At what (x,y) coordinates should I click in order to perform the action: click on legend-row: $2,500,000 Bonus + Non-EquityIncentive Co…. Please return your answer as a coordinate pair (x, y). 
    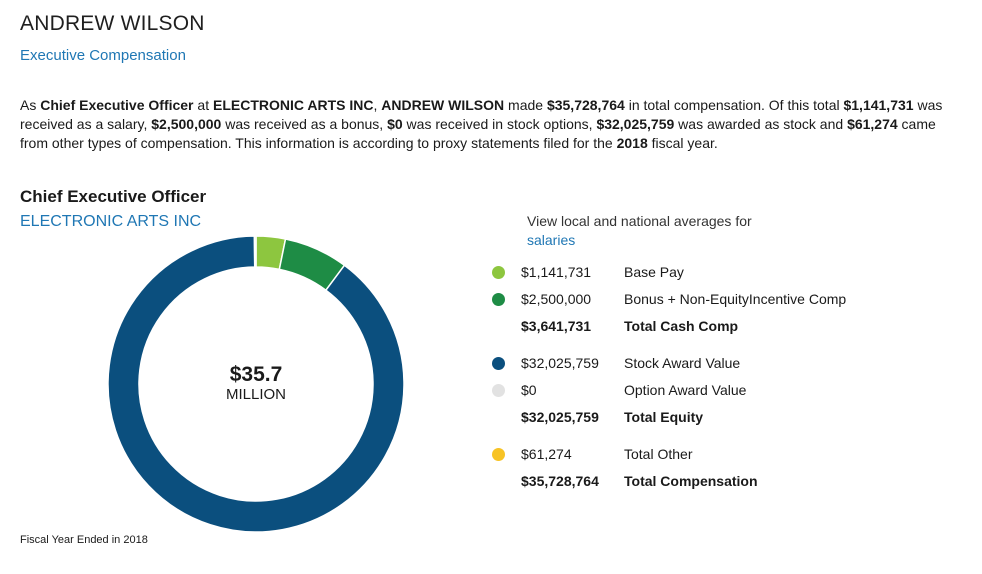
    Looking at the image, I should click on (730, 300).